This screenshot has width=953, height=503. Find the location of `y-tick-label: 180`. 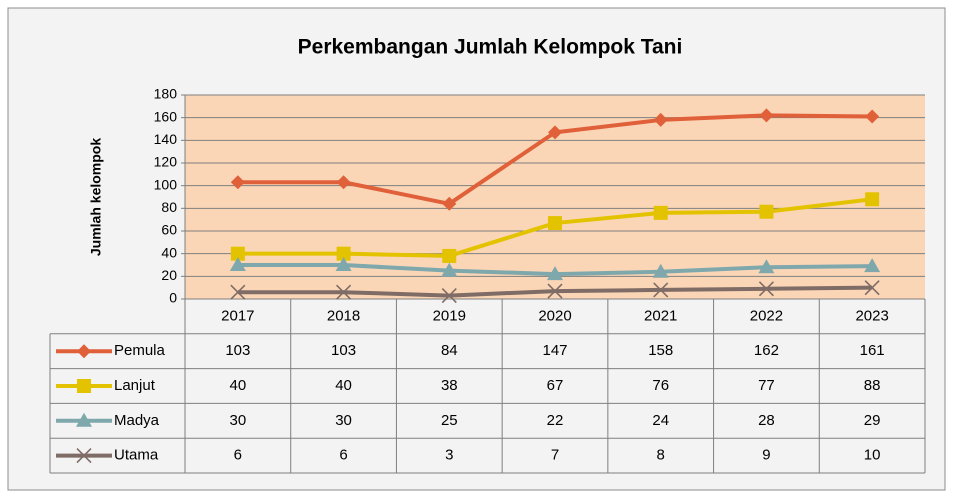

y-tick-label: 180 is located at coordinates (166, 94).